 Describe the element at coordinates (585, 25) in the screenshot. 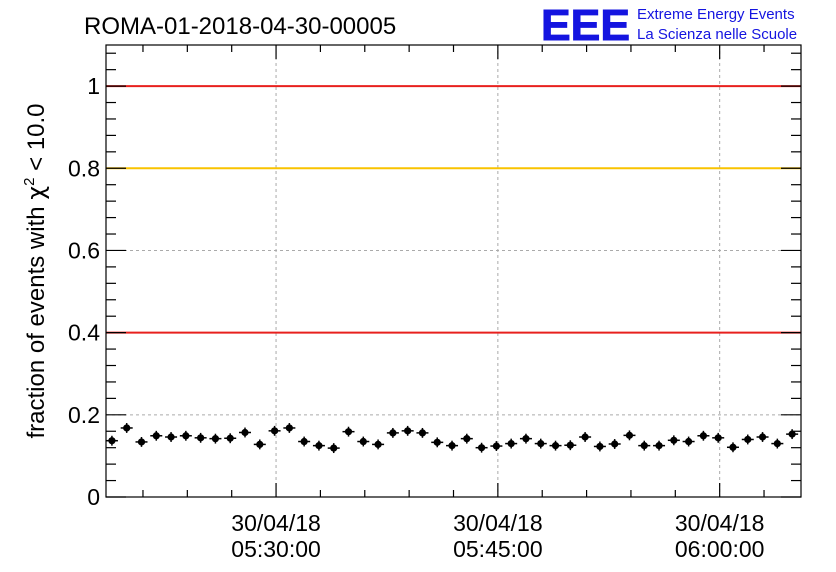

I see `eee-logo-mark: EEE` at that location.